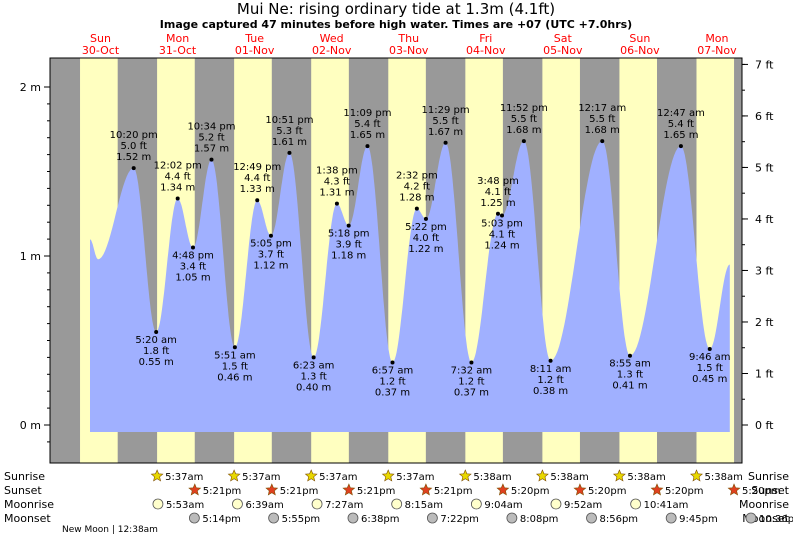 This screenshot has width=793, height=539. Describe the element at coordinates (425, 249) in the screenshot. I see `low-tide-label: 1.22 m` at that location.